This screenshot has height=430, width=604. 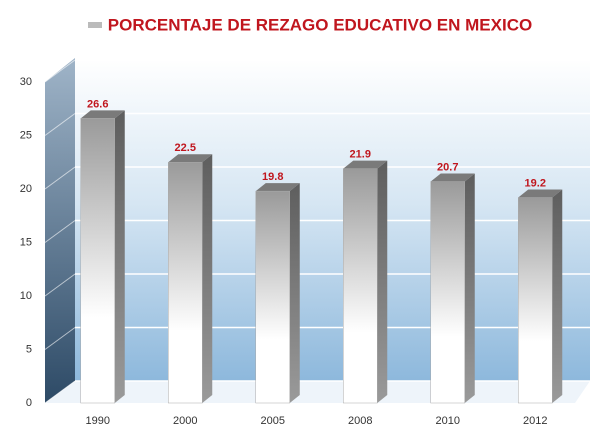 I want to click on y-tick-label: 20, so click(x=26, y=189).